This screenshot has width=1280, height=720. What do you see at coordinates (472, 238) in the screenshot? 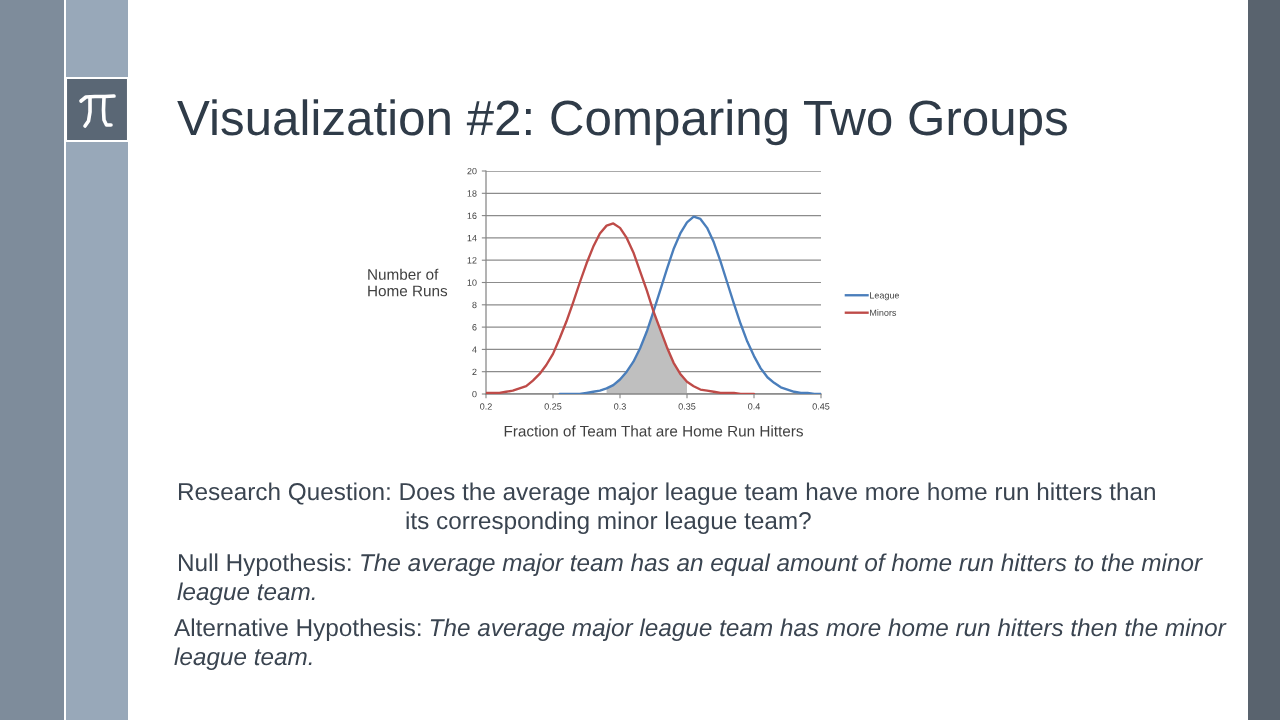
I see `y-tick-label: 14` at bounding box center [472, 238].